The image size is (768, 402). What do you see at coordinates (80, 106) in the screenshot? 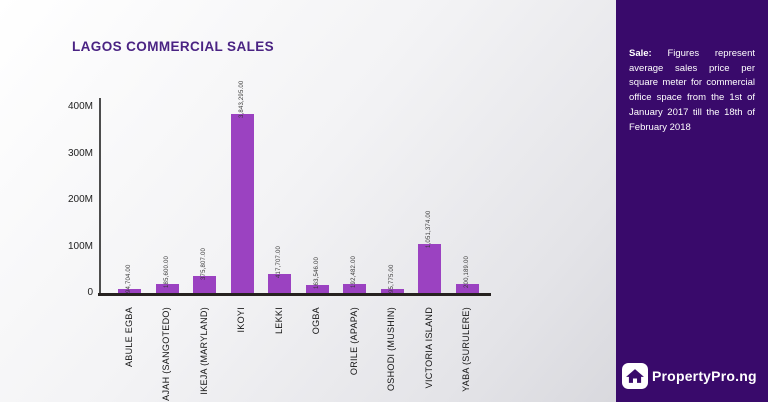
I see `y-tick-label: 400M` at bounding box center [80, 106].